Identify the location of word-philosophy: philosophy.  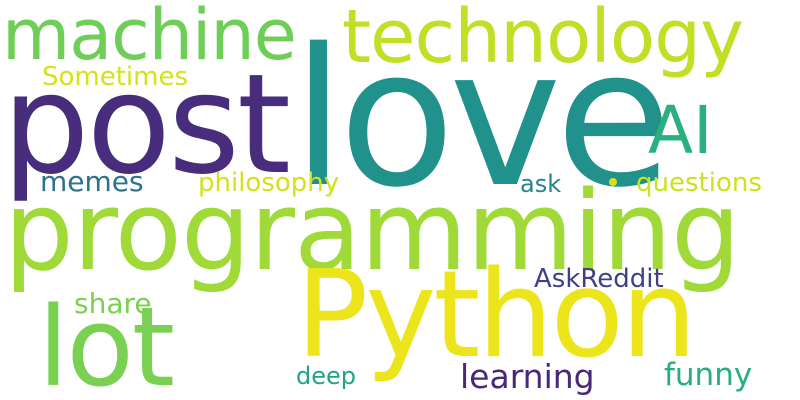
(269, 183).